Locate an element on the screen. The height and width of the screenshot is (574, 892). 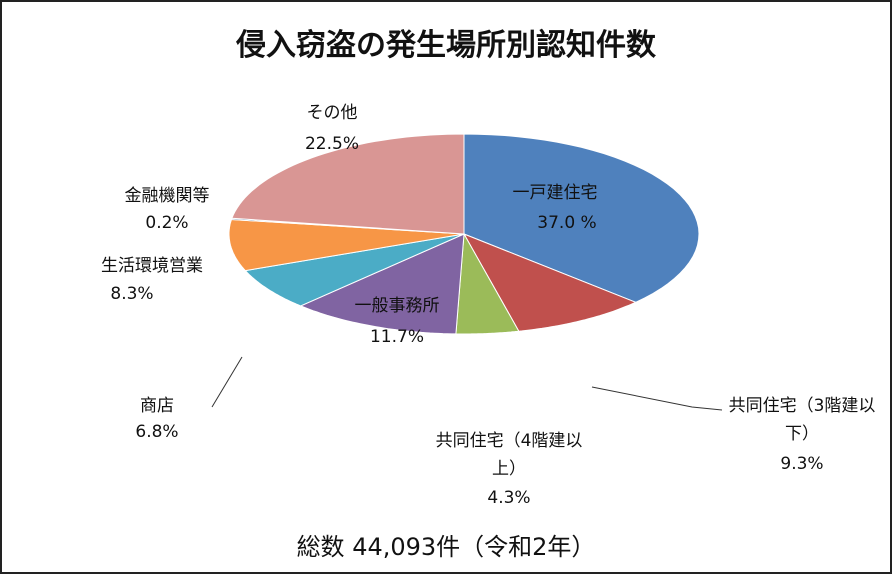
category-label: その他 is located at coordinates (332, 113).